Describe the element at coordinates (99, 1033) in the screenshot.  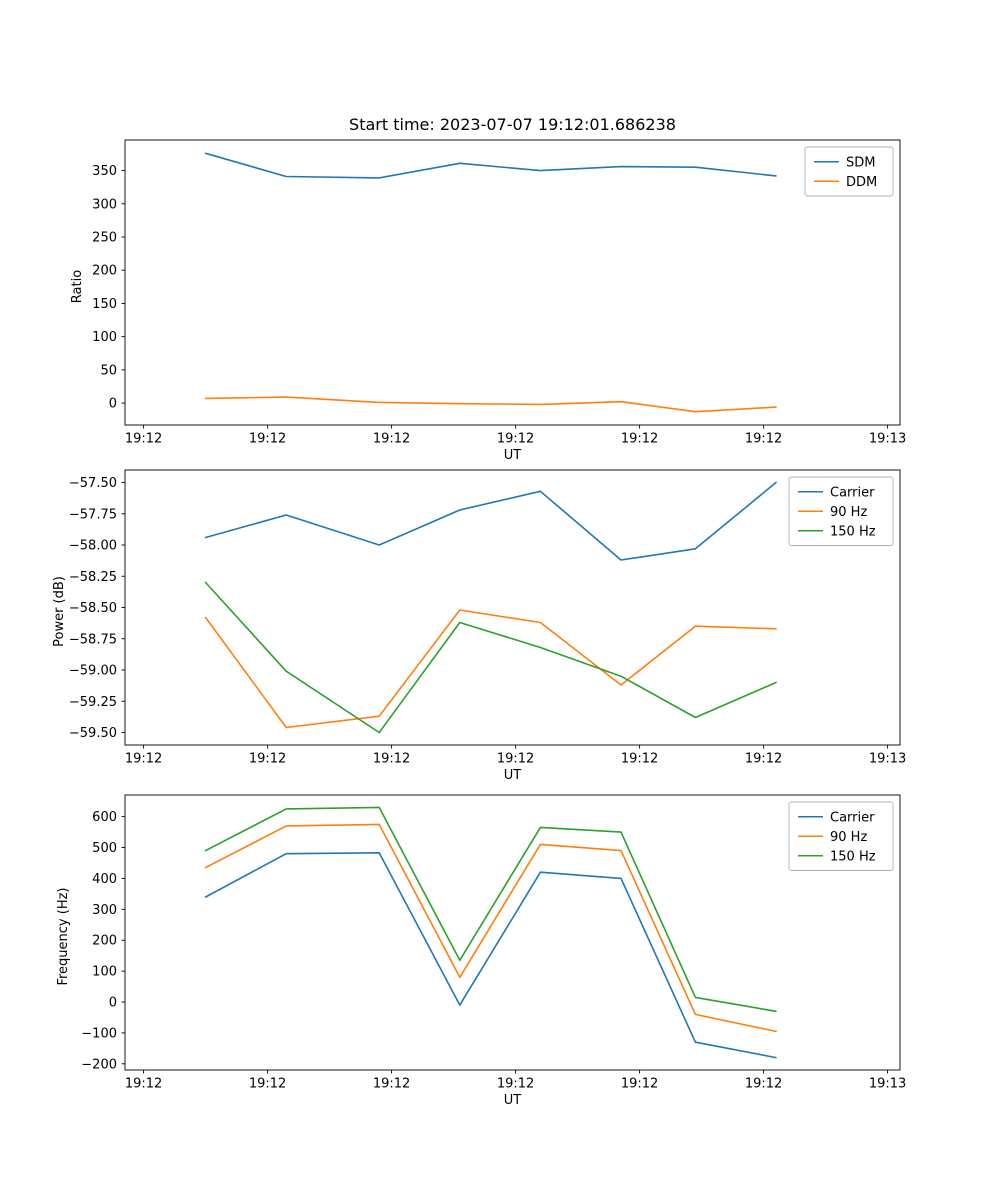
I see `y-tick-label: −100` at that location.